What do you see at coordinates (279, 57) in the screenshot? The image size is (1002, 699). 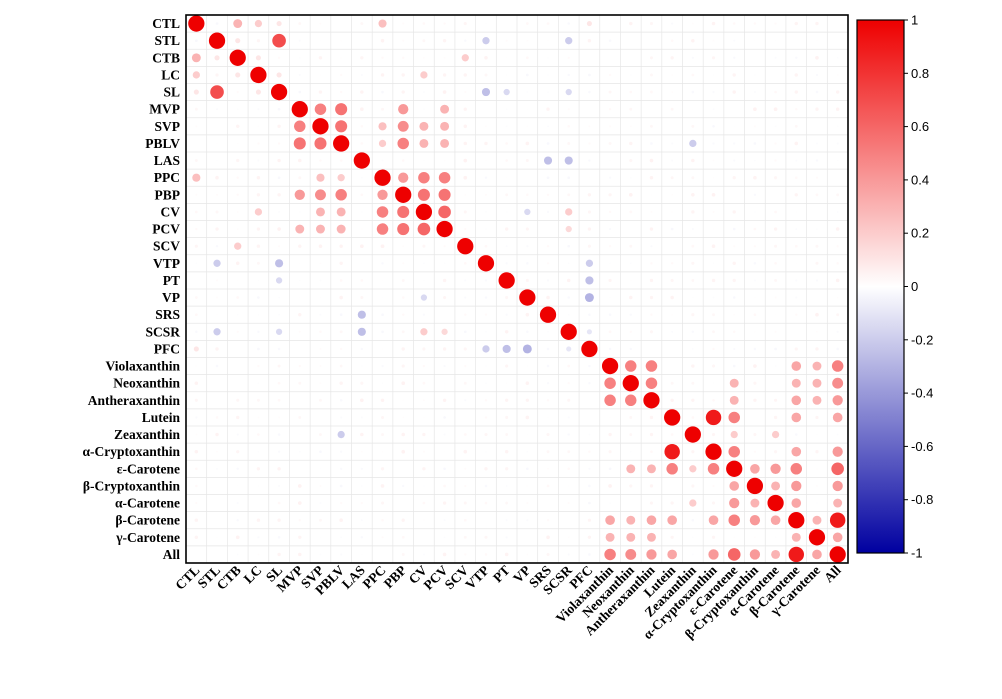 I see `corr-dot-ctb-sl` at bounding box center [279, 57].